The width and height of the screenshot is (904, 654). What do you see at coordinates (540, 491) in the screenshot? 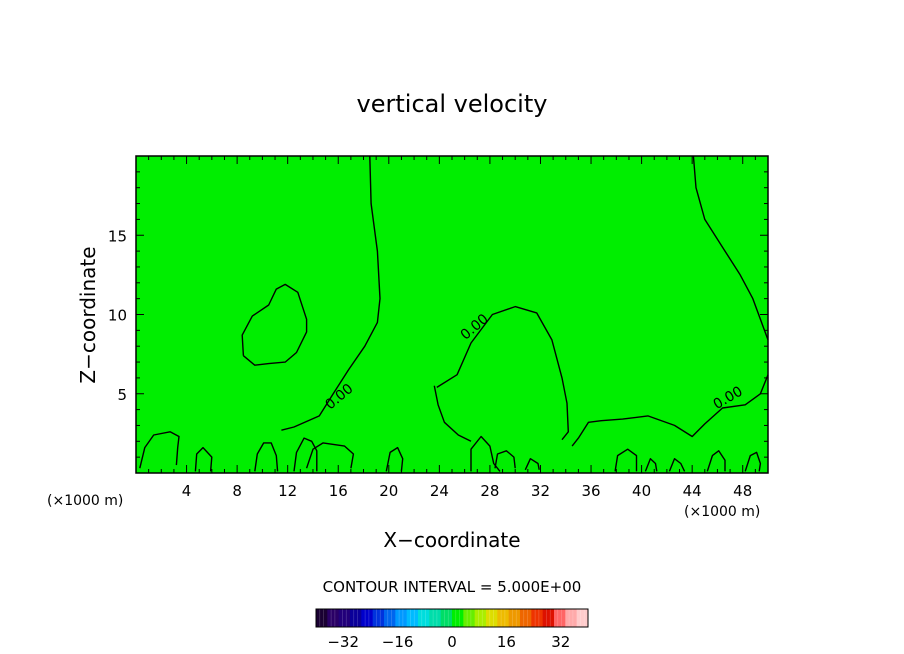
I see `x-tick-label: 32` at bounding box center [540, 491].